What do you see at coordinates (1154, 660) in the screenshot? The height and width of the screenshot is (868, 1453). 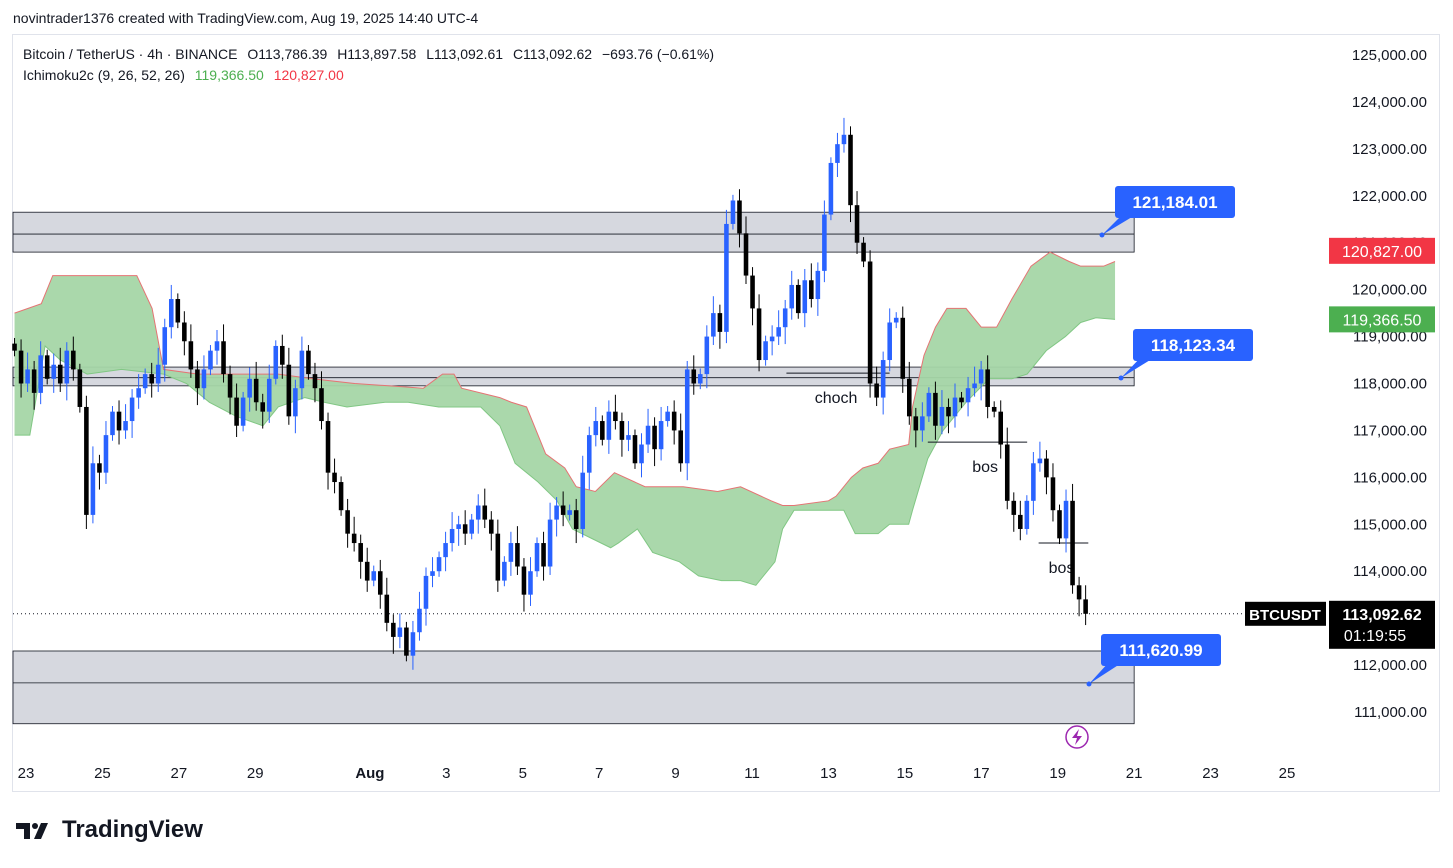 I see `price-callout: 111,620.99` at bounding box center [1154, 660].